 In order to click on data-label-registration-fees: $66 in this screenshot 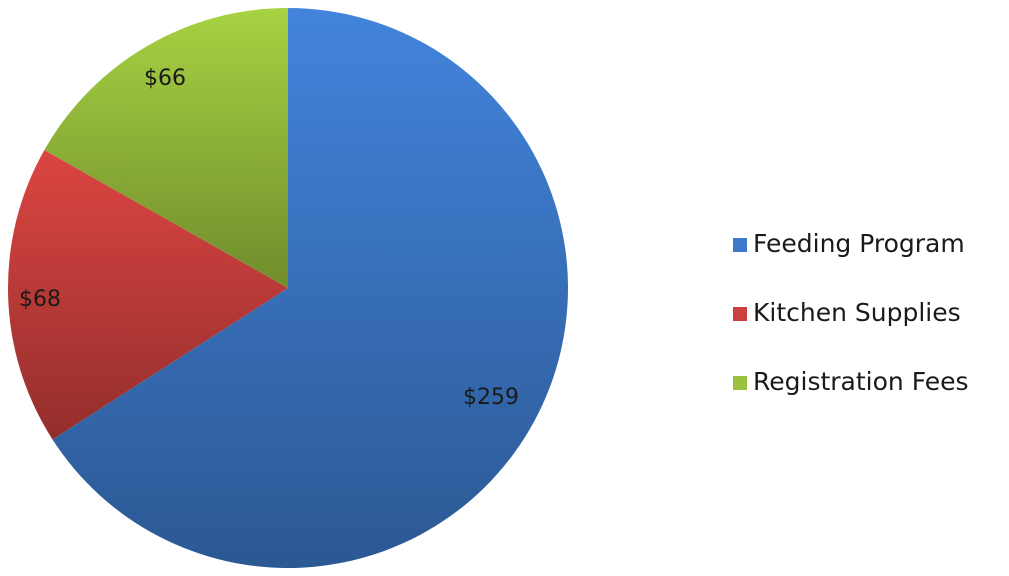, I will do `click(165, 78)`.